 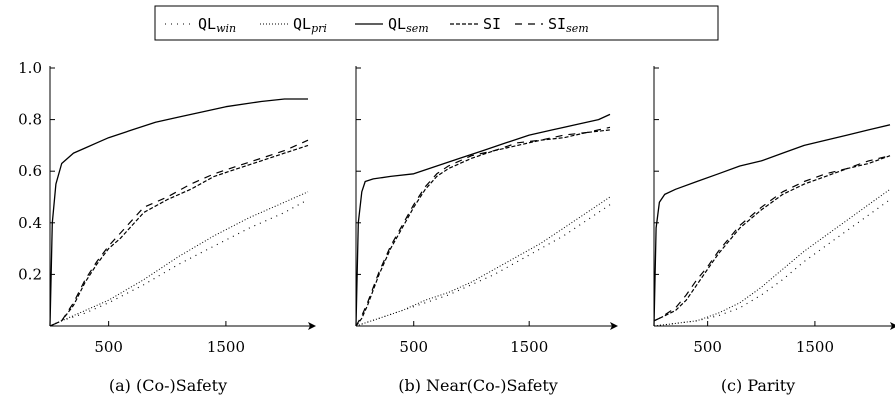 I want to click on y-tick-label: 0.8, so click(x=30, y=120).